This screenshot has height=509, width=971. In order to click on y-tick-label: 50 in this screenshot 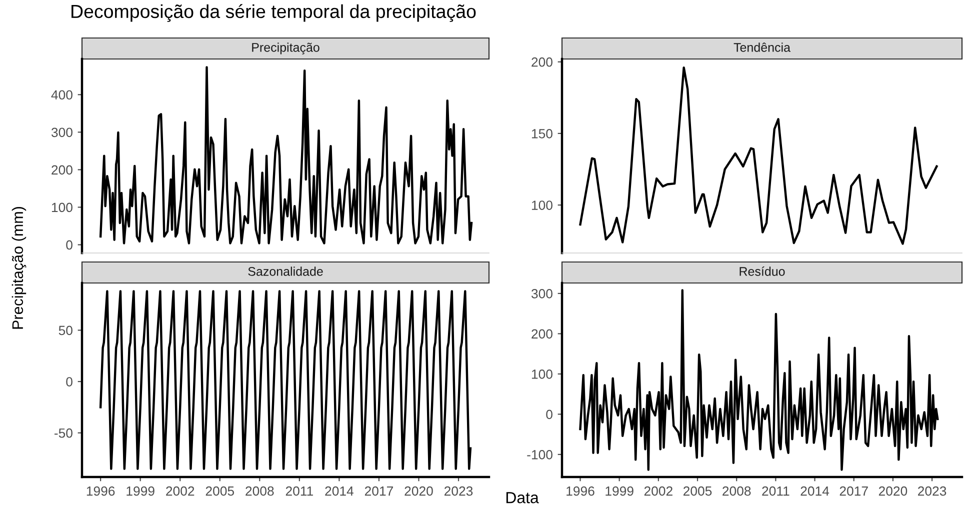, I will do `click(65, 331)`.